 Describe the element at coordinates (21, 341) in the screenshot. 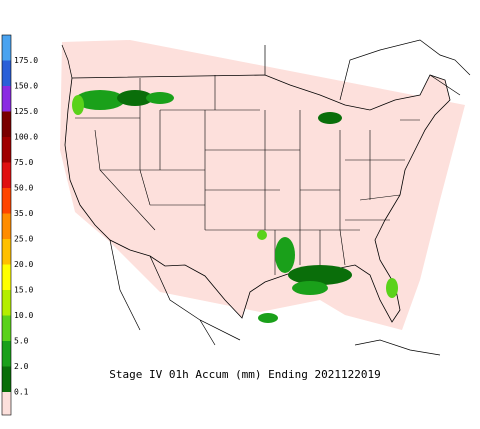

I see `legend-label: 5.0` at that location.